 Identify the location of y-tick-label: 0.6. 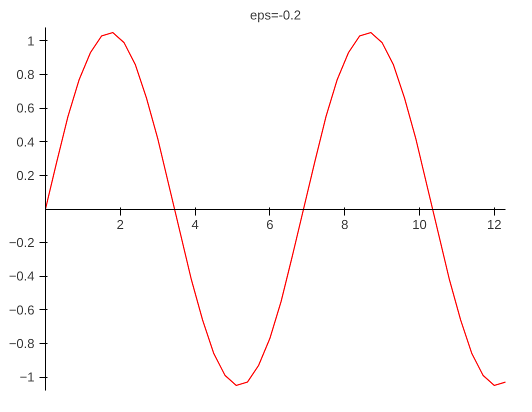
(25, 108).